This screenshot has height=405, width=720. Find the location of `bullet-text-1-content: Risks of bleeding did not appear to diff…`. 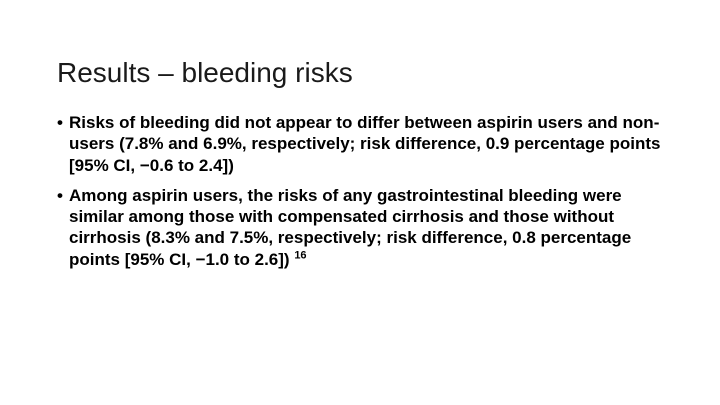

bullet-text-1-content: Risks of bleeding did not appear to diff… is located at coordinates (365, 144).